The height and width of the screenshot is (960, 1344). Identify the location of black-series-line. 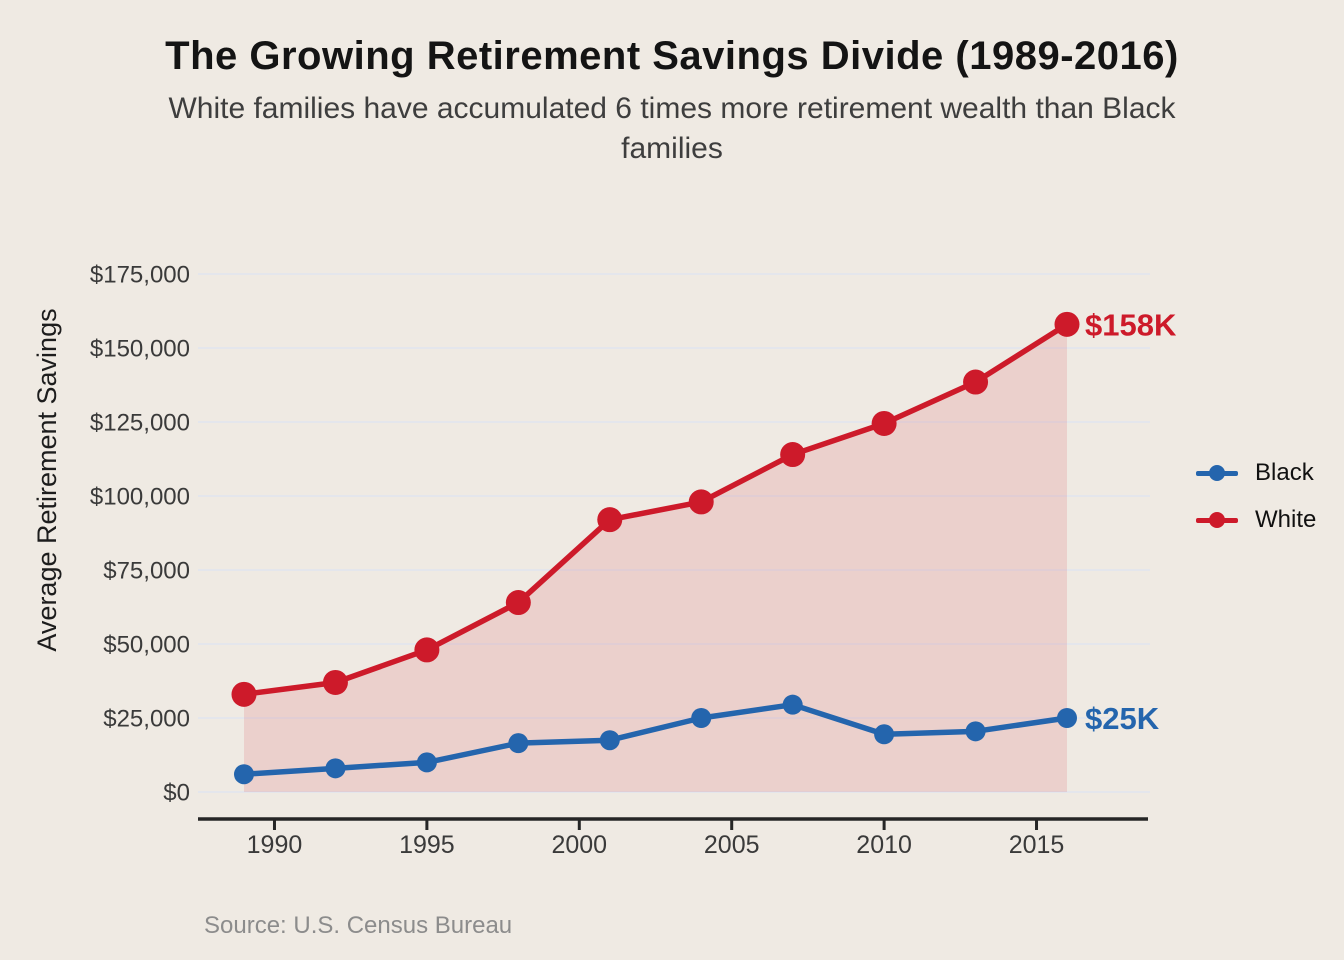
(655, 739).